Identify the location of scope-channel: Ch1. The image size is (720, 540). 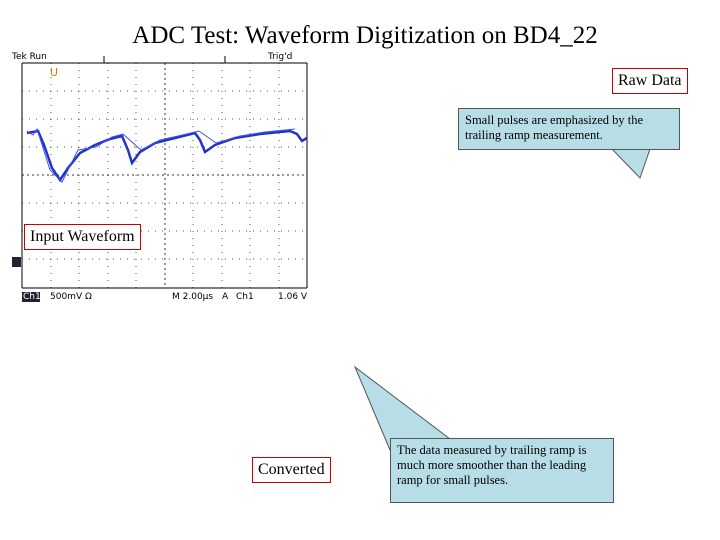
(32, 297).